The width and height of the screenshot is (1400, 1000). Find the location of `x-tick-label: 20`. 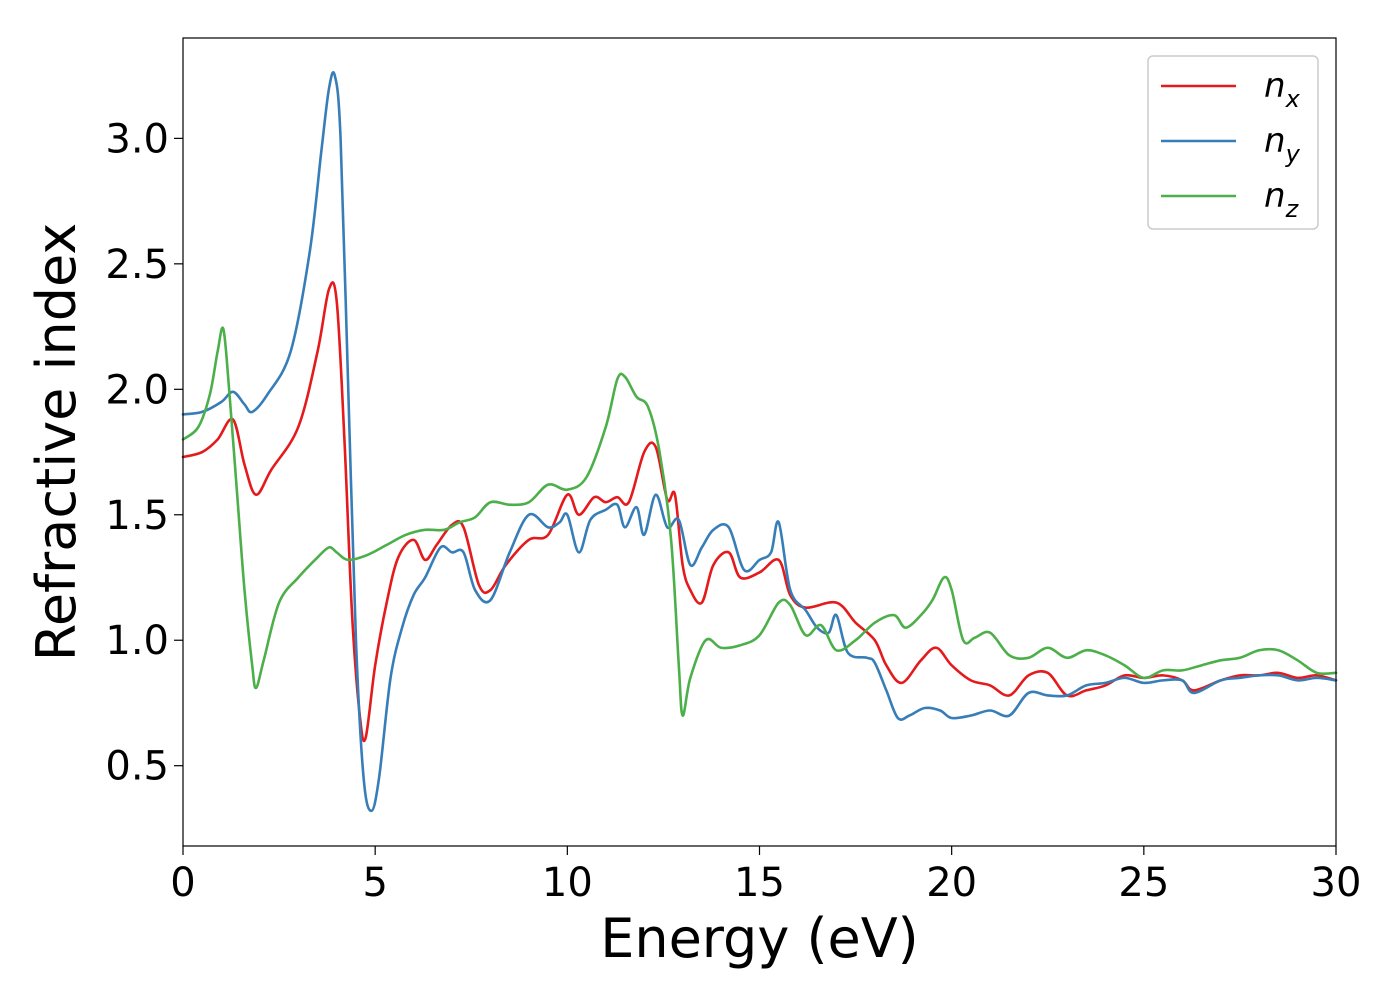

x-tick-label: 20 is located at coordinates (951, 883).